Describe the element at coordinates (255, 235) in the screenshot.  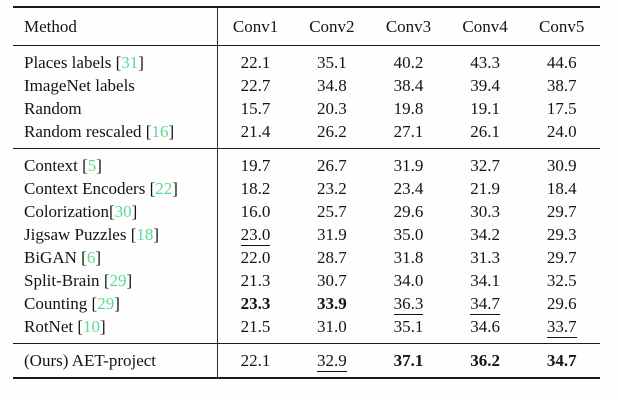
I see `second-best-value: 23.0` at that location.